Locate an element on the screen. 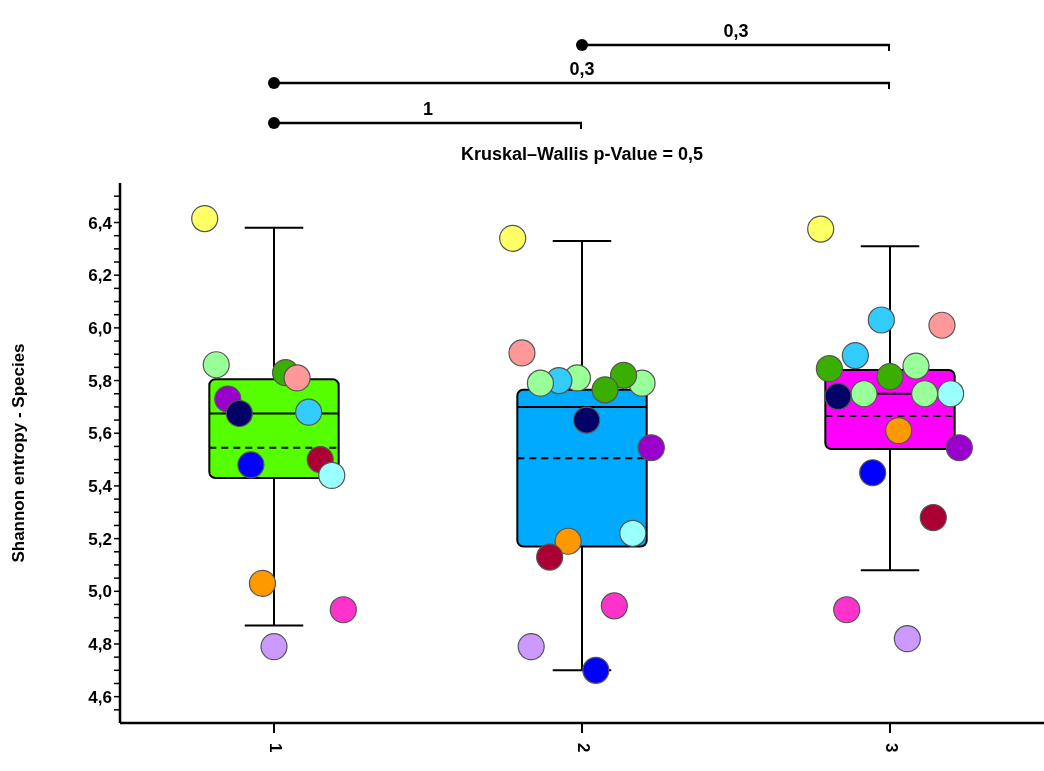 The width and height of the screenshot is (1044, 771). x-tick-label: 1 is located at coordinates (275, 748).